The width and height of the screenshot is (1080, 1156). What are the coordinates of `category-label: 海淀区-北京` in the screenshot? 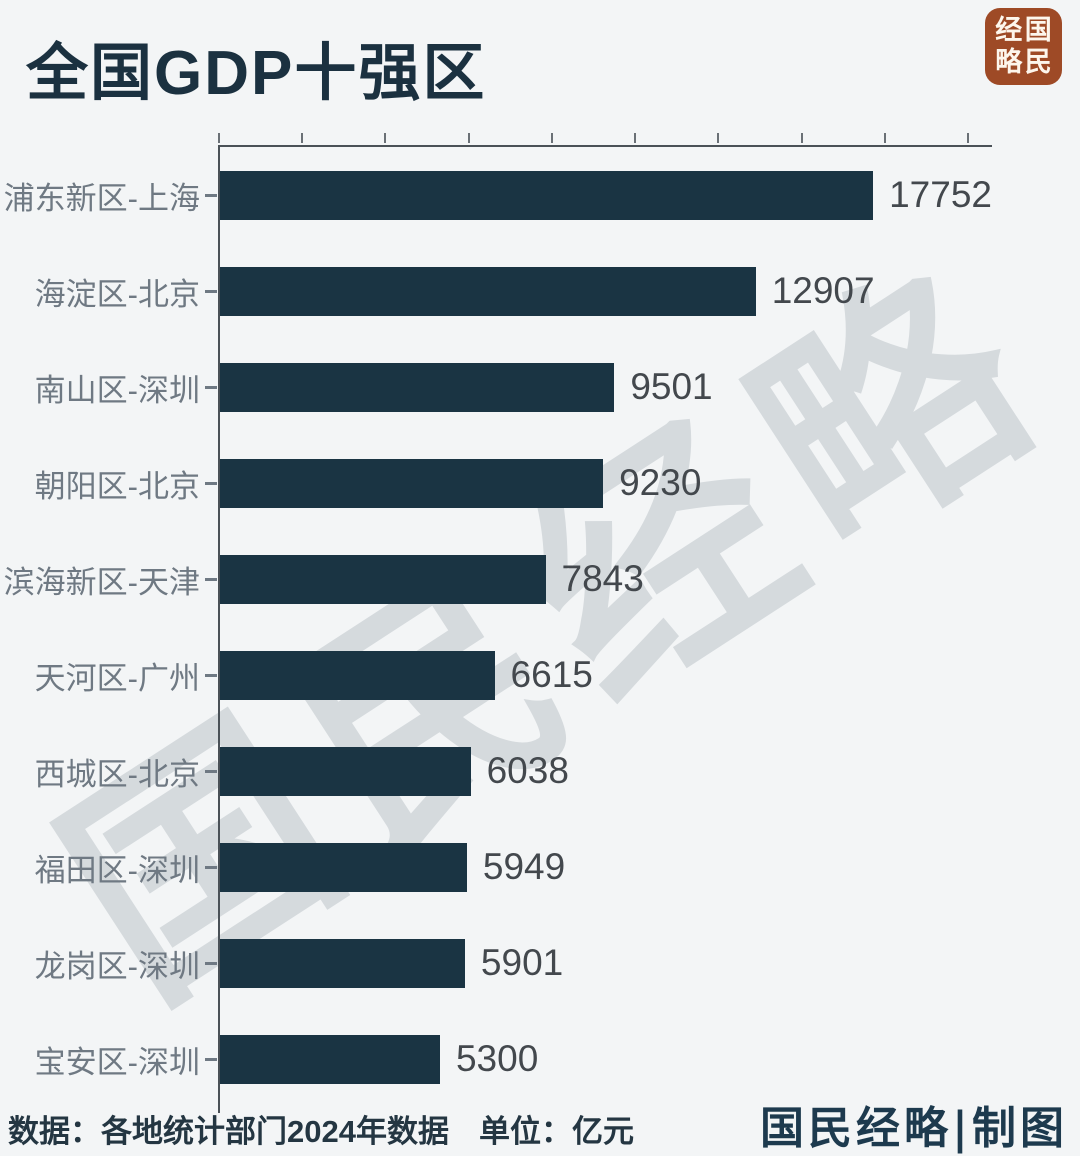 It's located at (117, 294).